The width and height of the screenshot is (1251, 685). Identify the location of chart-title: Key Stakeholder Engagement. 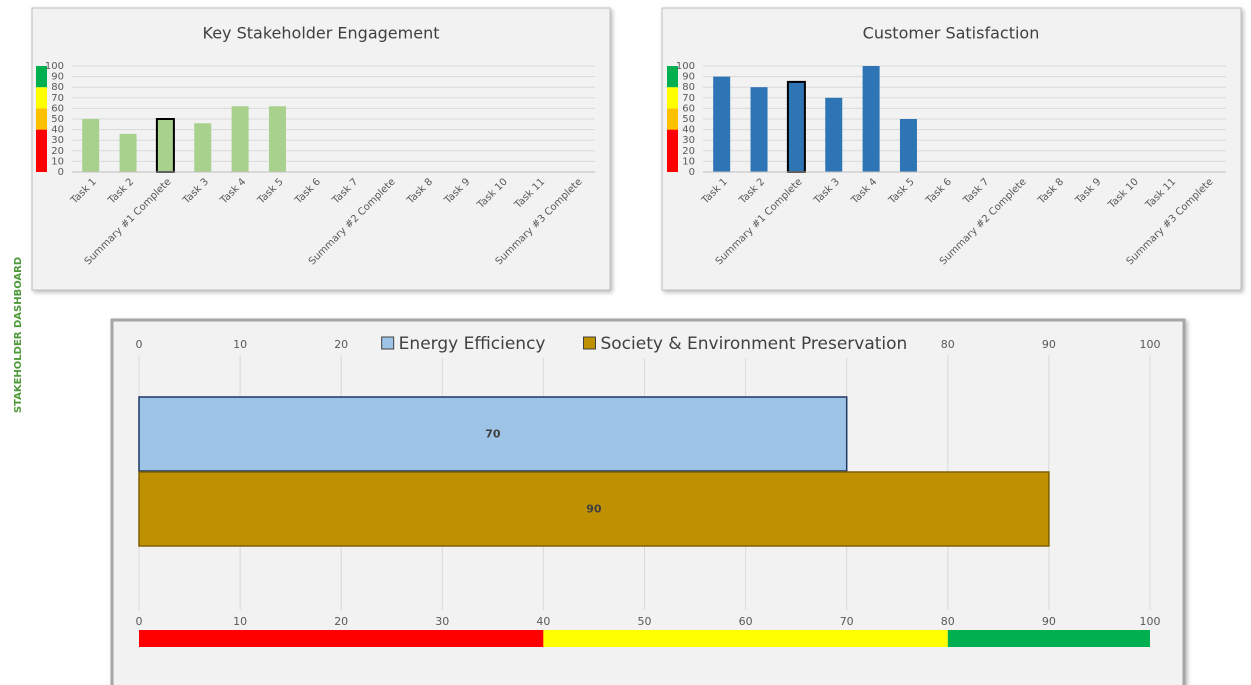
(321, 33).